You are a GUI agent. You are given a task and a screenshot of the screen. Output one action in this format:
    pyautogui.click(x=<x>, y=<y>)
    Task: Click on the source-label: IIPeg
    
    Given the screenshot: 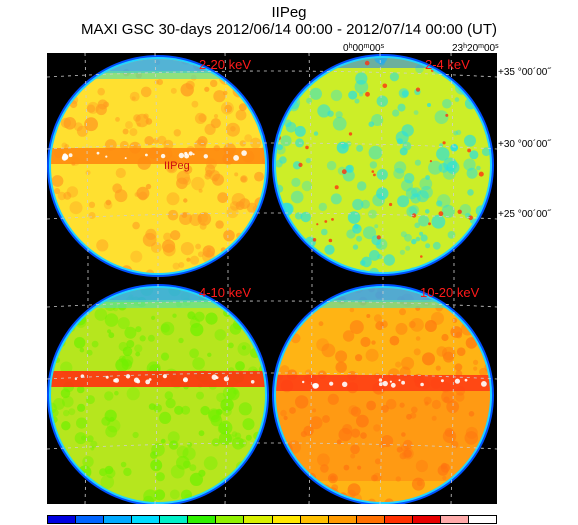 What is the action you would take?
    pyautogui.click(x=177, y=166)
    